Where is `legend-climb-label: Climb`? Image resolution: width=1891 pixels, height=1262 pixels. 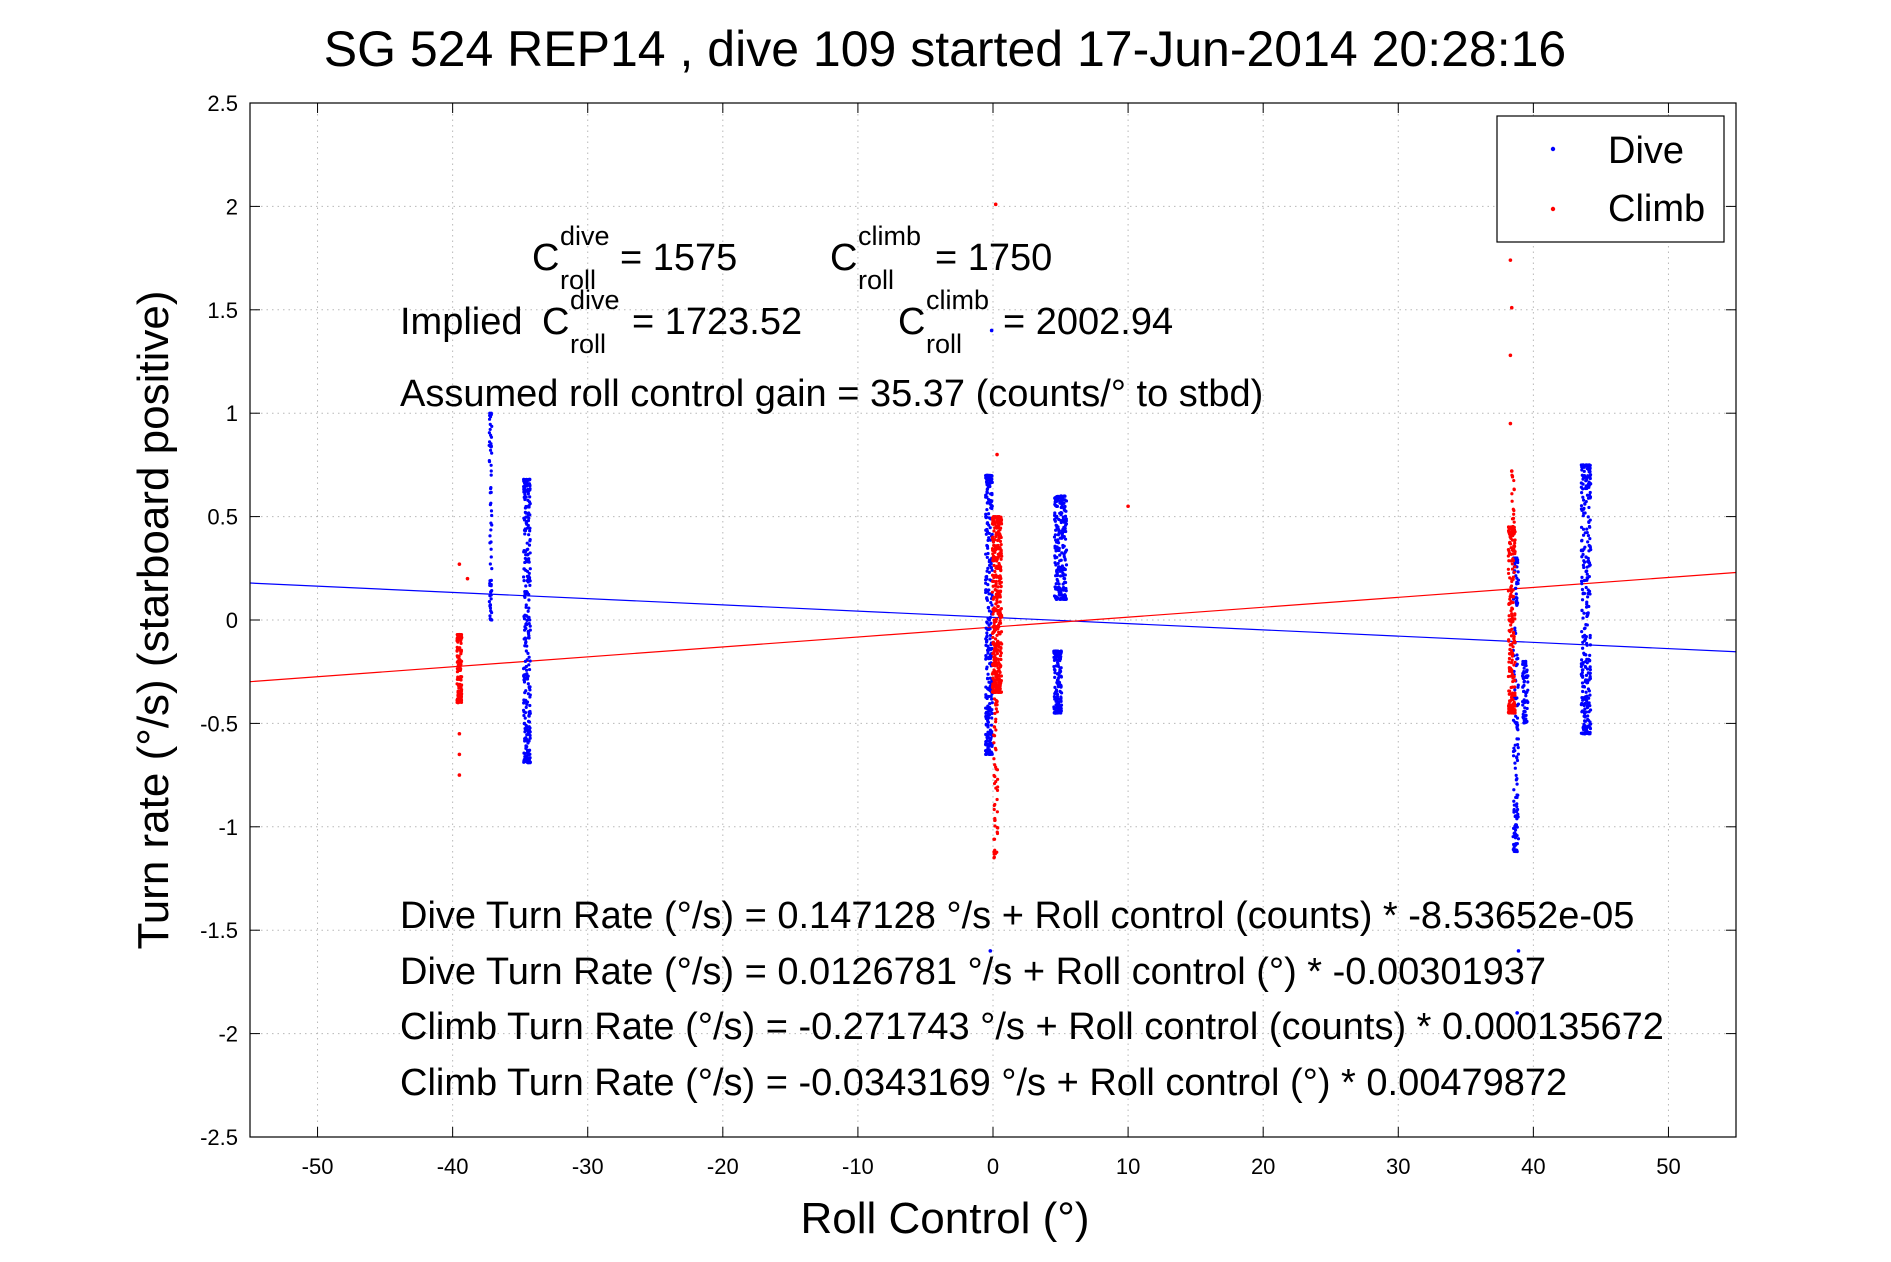 legend-climb-label: Climb is located at coordinates (1656, 209).